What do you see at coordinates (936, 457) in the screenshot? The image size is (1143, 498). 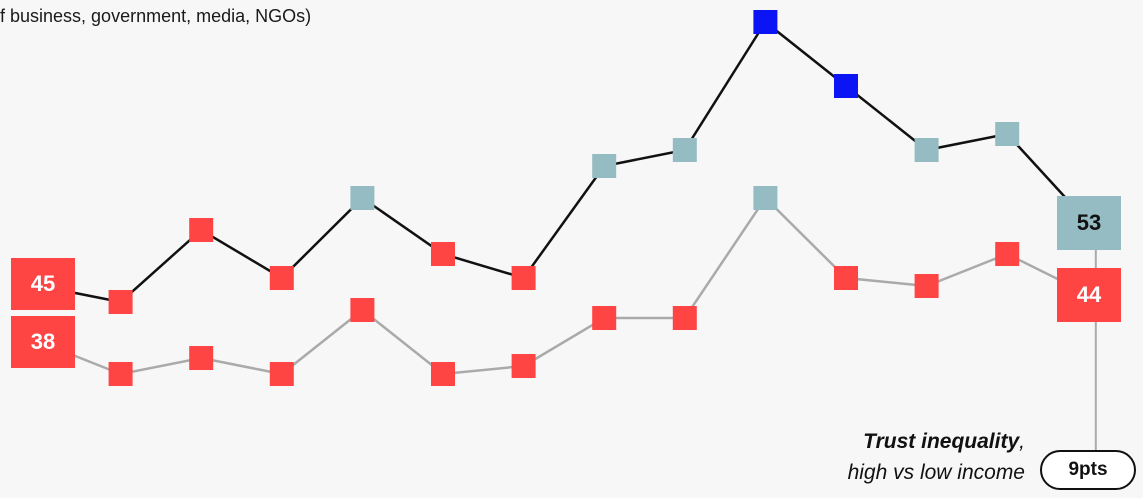 I see `trust-inequality-note: Trust inequality, high vs low income` at bounding box center [936, 457].